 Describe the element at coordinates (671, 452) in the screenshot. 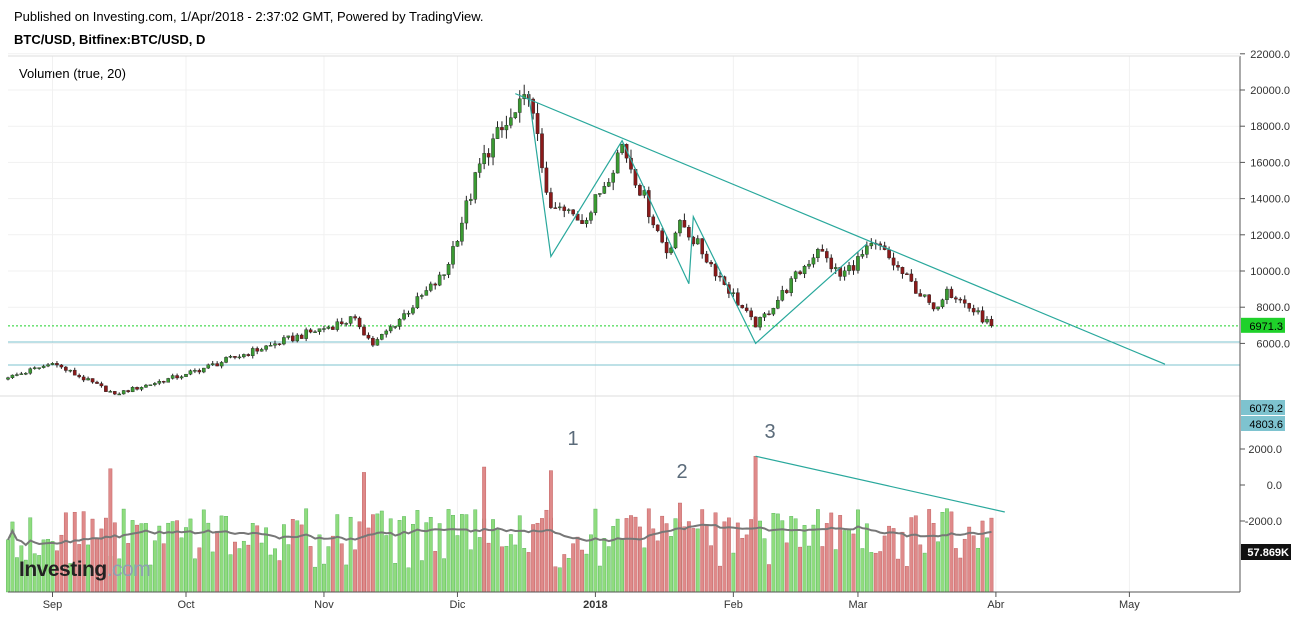

I see `annotations: 1 2 3` at that location.